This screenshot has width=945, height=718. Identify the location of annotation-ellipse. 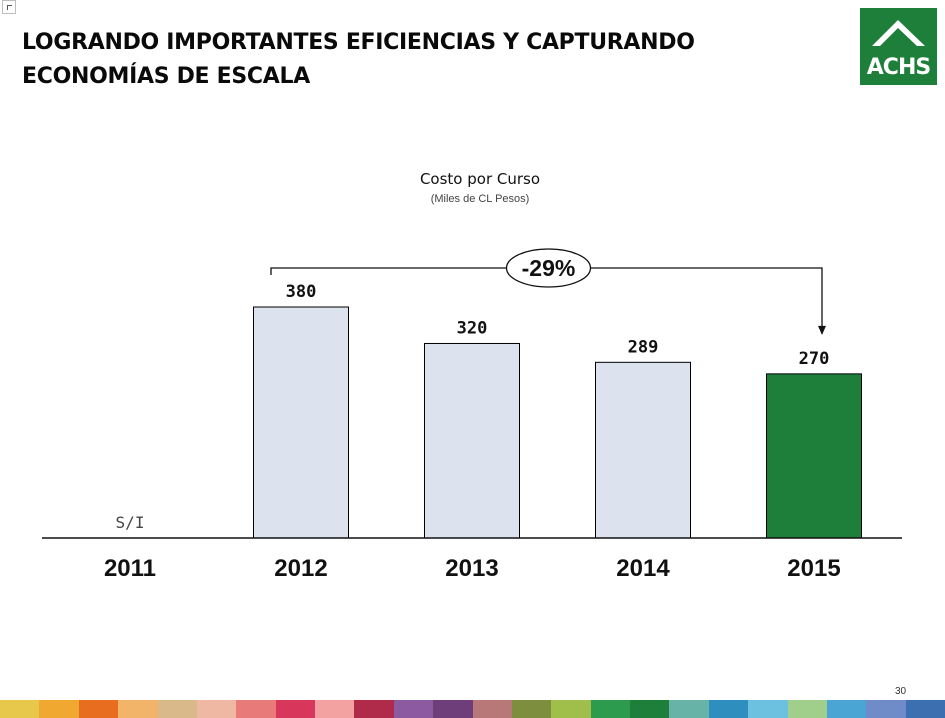
(548, 268).